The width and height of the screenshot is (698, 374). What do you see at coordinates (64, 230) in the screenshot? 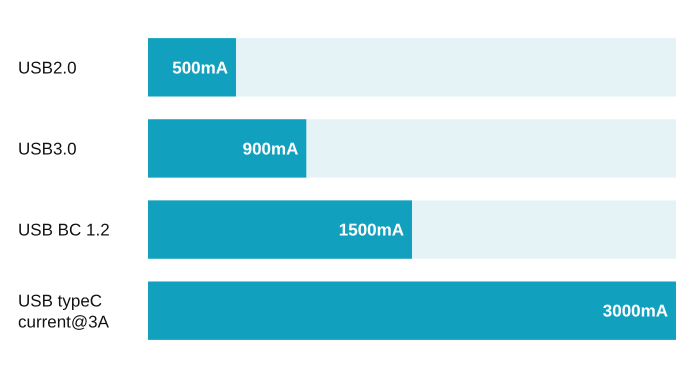
I see `y-tick-label: USB BC 1.2` at bounding box center [64, 230].